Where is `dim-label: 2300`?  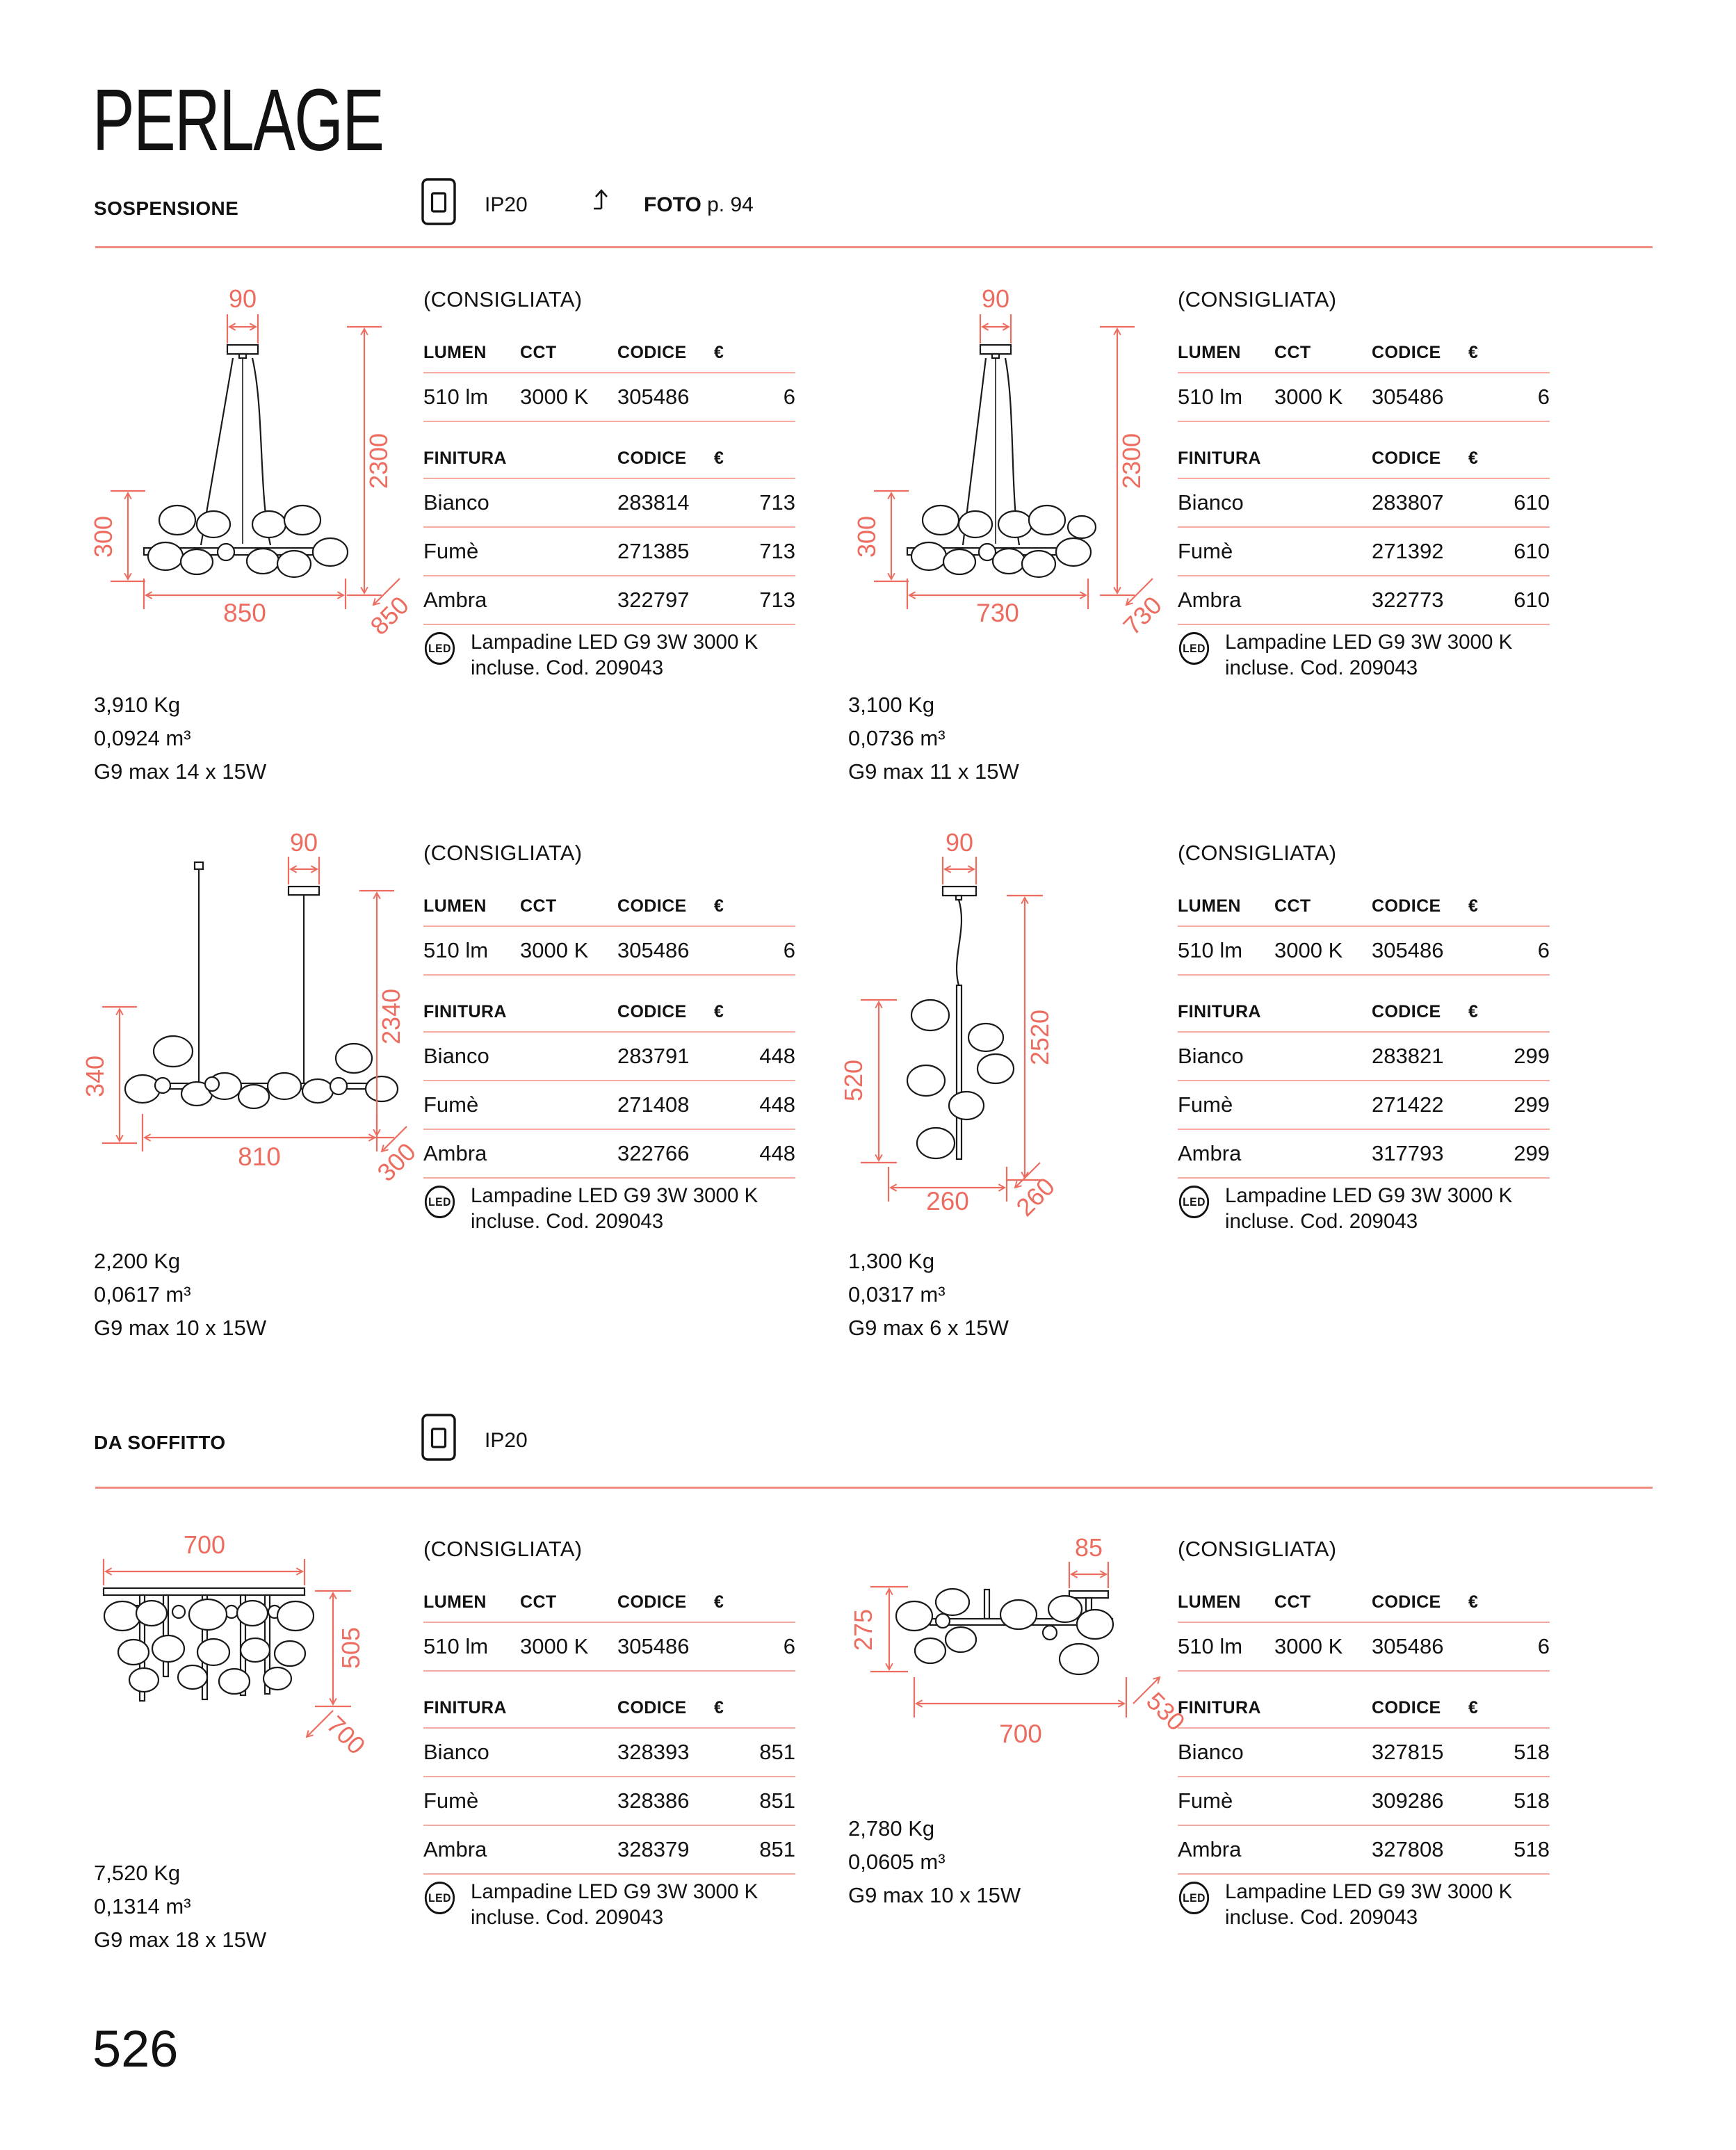
dim-label: 2300 is located at coordinates (378, 461).